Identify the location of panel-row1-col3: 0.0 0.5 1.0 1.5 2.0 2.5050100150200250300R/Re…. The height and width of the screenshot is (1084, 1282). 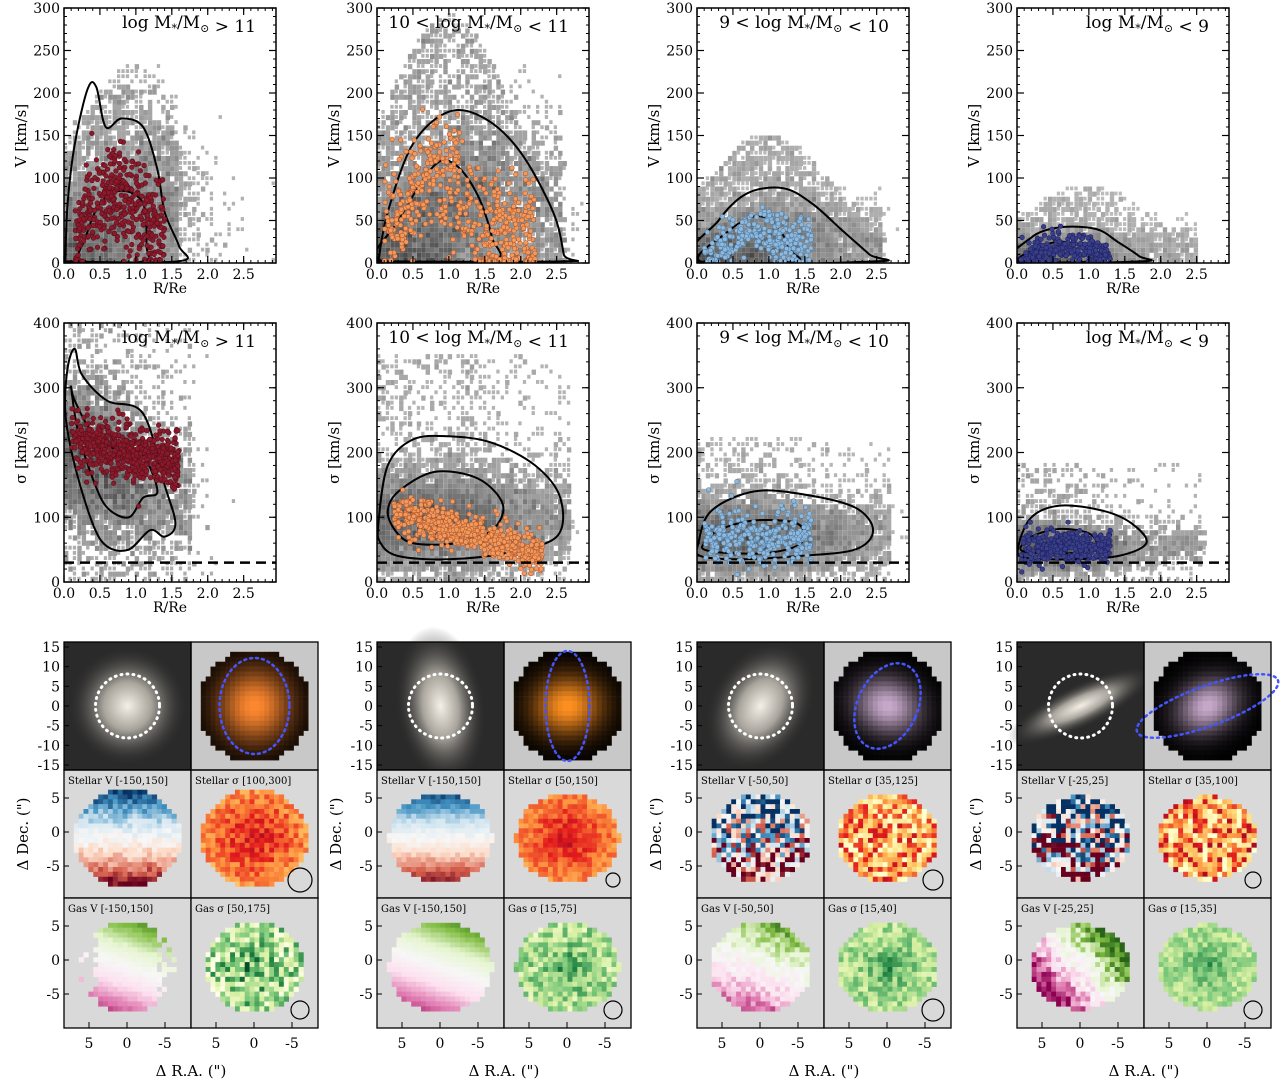
(777, 149).